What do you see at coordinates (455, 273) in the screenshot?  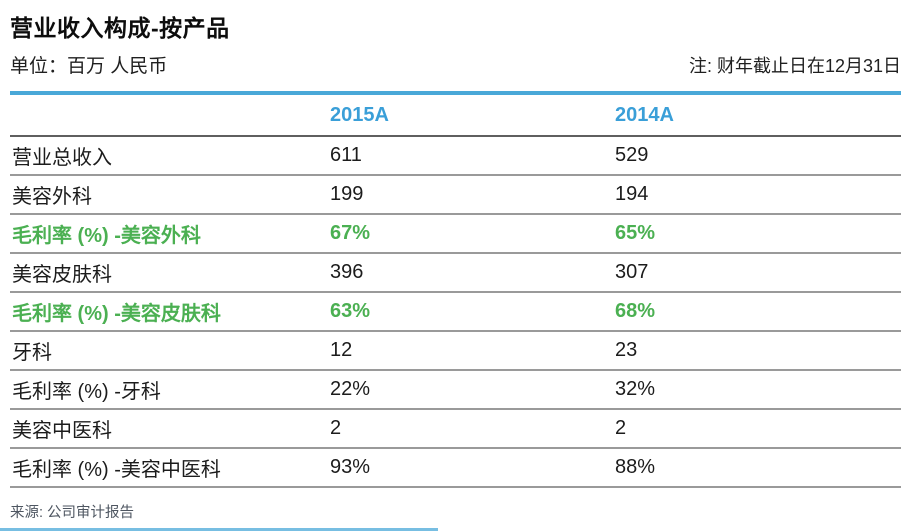 I see `table-row-dermatology: 美容皮肤科 396 307` at bounding box center [455, 273].